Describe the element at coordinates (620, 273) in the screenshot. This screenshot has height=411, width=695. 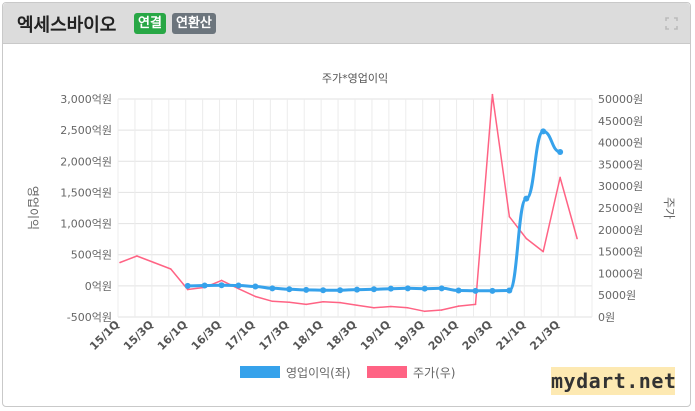
I see `y-right-tick-label: 10000원` at that location.